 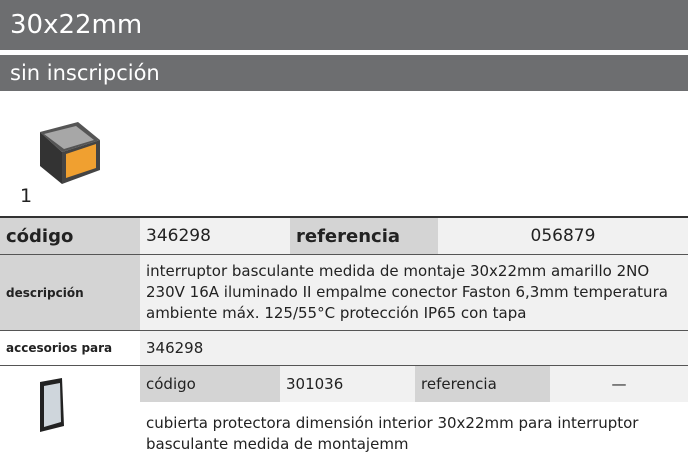 What do you see at coordinates (70, 153) in the screenshot?
I see `product-image` at bounding box center [70, 153].